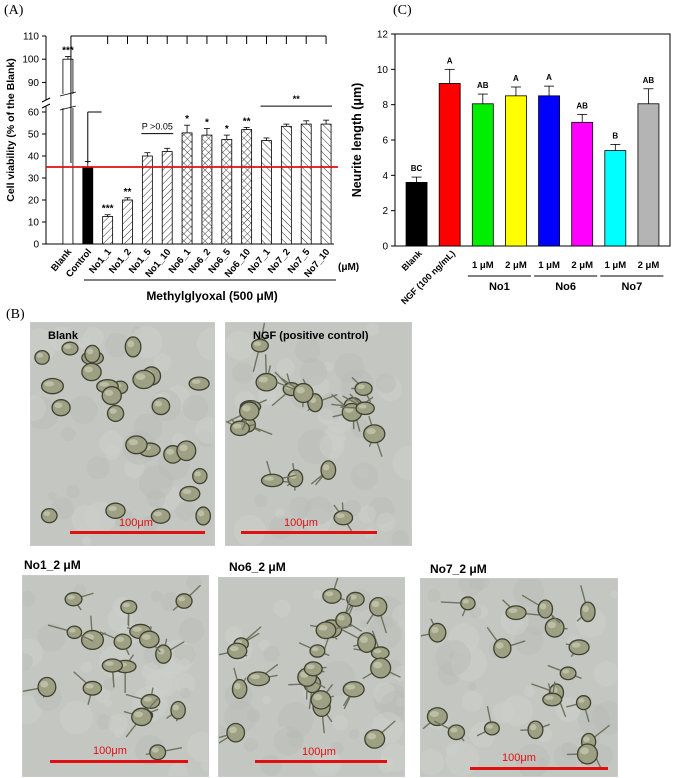  I want to click on y-tick-label: 10, so click(34, 223).